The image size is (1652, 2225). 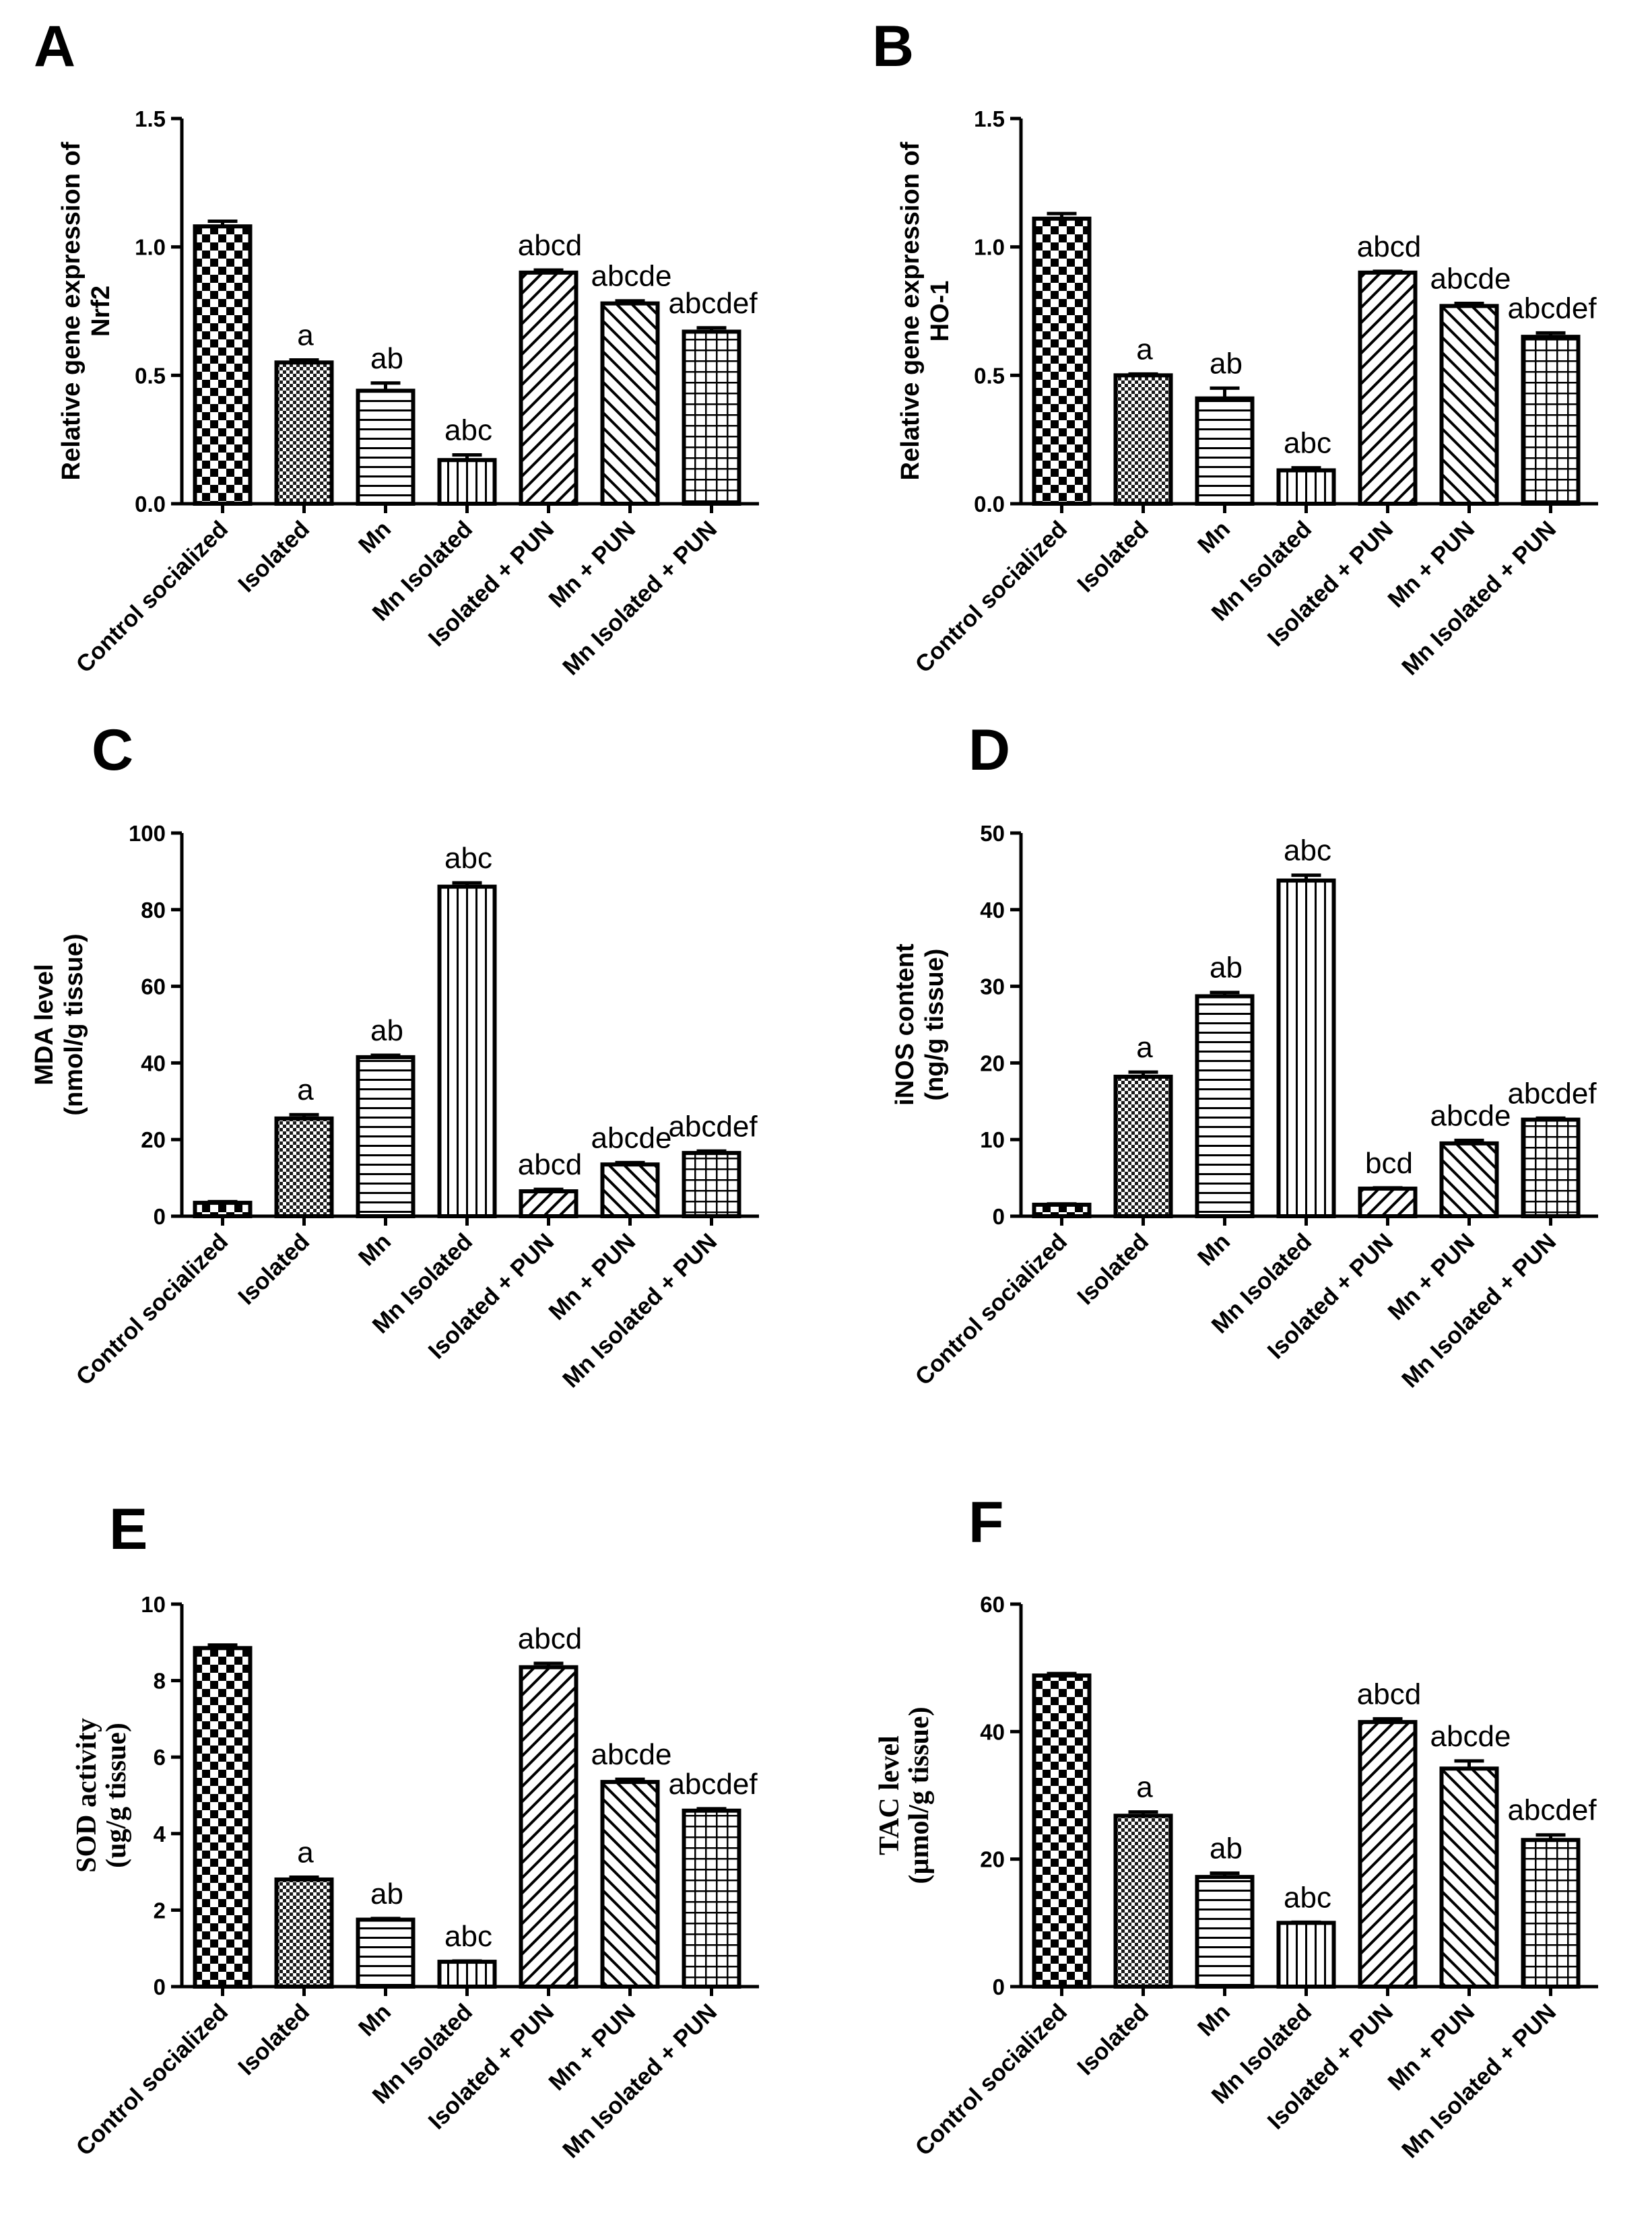 I want to click on y-axis-title: SOD activity(ug/g tissue), so click(x=101, y=1795).